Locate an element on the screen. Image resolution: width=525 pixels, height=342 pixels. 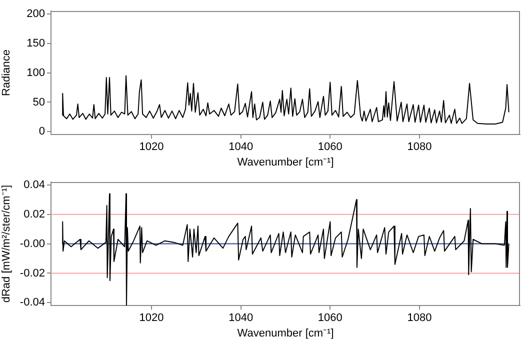
y-tick-label: 0 is located at coordinates (41, 132).